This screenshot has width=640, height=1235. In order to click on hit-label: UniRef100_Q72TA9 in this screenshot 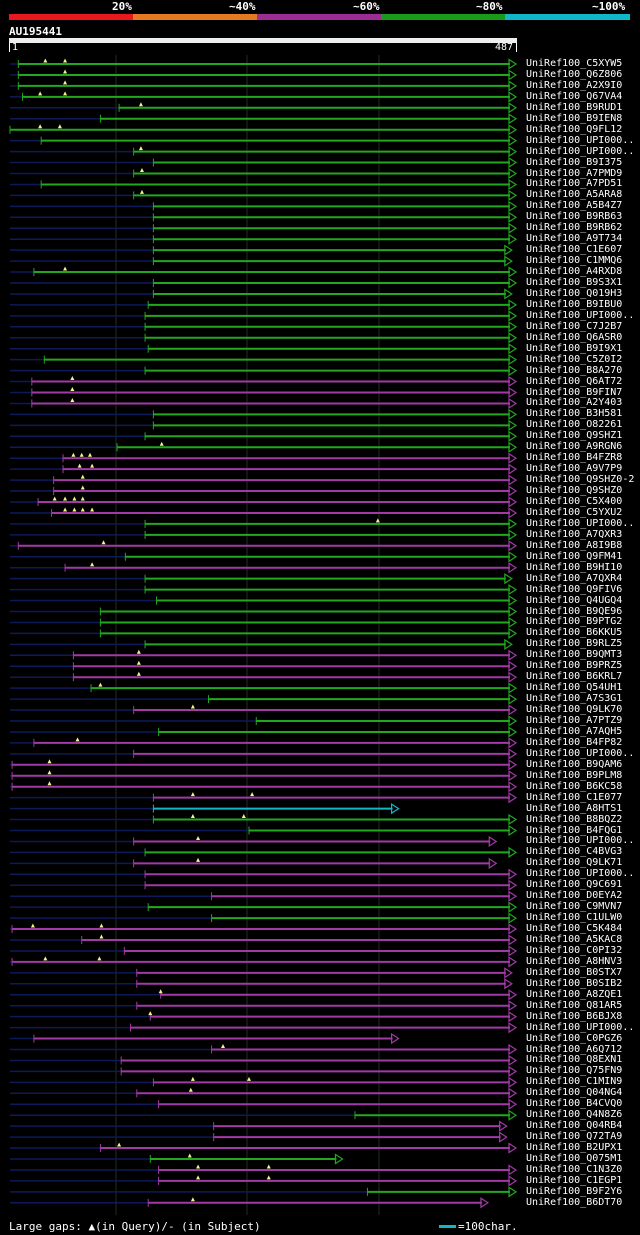, I will do `click(574, 1137)`.